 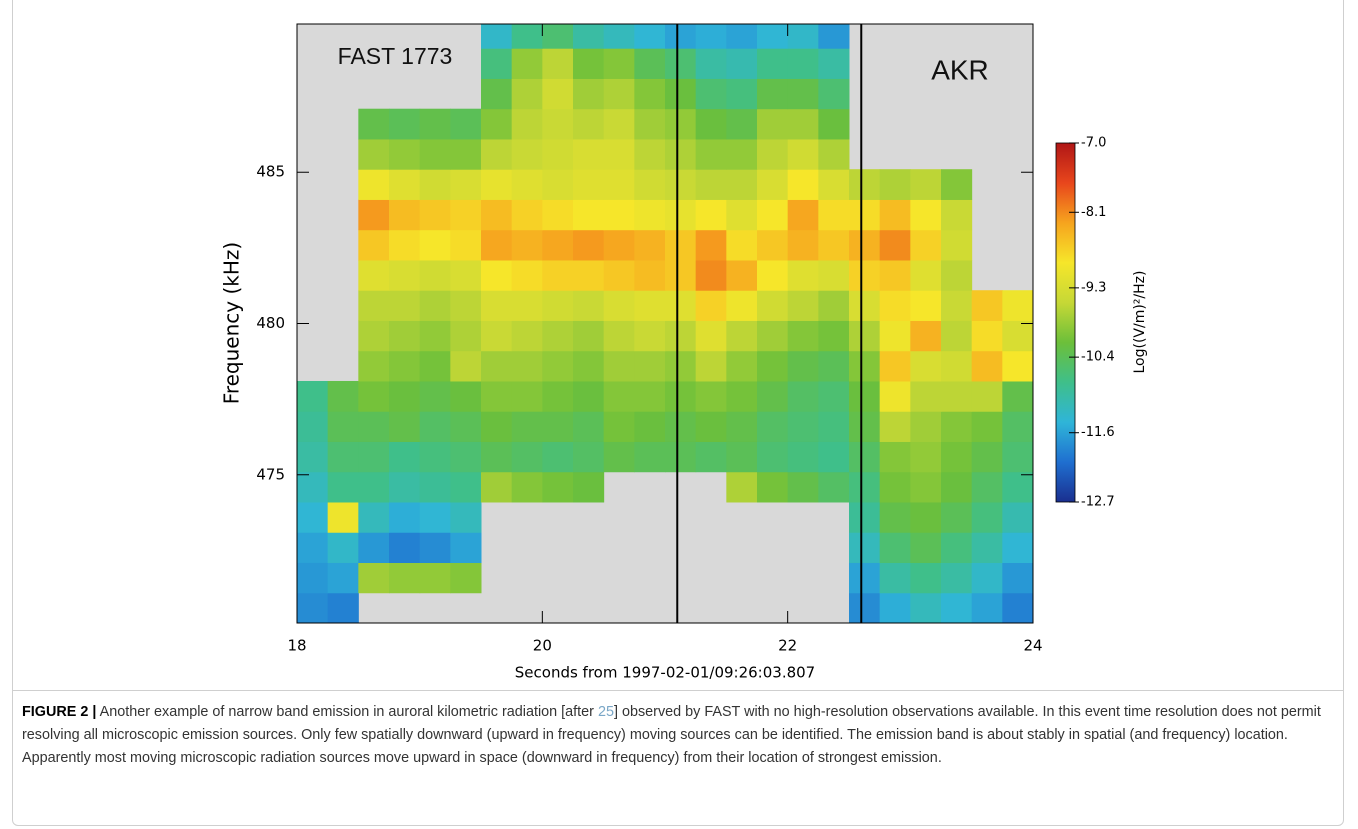 What do you see at coordinates (1098, 357) in the screenshot?
I see `colorbar-tick-label: -10.4` at bounding box center [1098, 357].